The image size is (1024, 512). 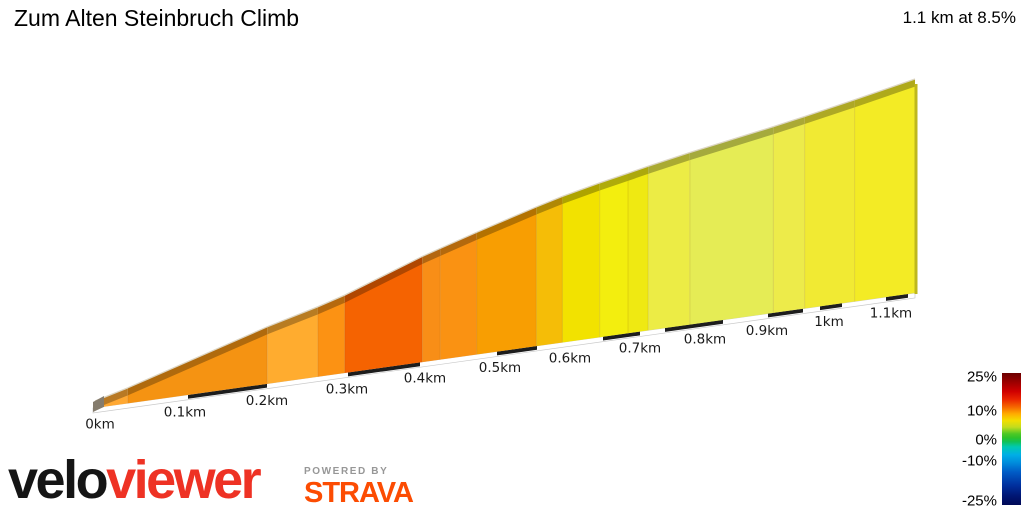 I want to click on legend-tick-label: -10%, so click(x=979, y=461).